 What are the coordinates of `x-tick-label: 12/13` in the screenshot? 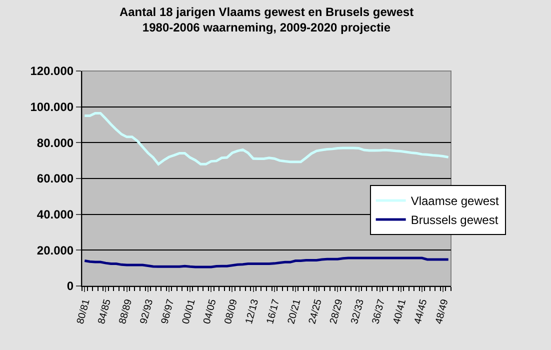 It's located at (253, 312).